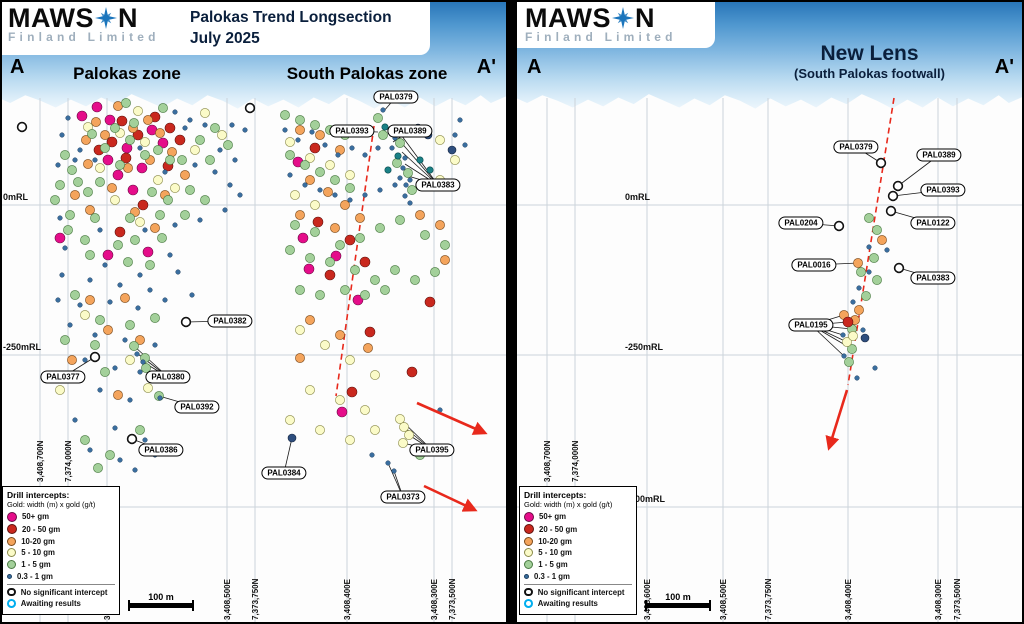  I want to click on legend-label: 0.3 - 1 gm, so click(552, 576).